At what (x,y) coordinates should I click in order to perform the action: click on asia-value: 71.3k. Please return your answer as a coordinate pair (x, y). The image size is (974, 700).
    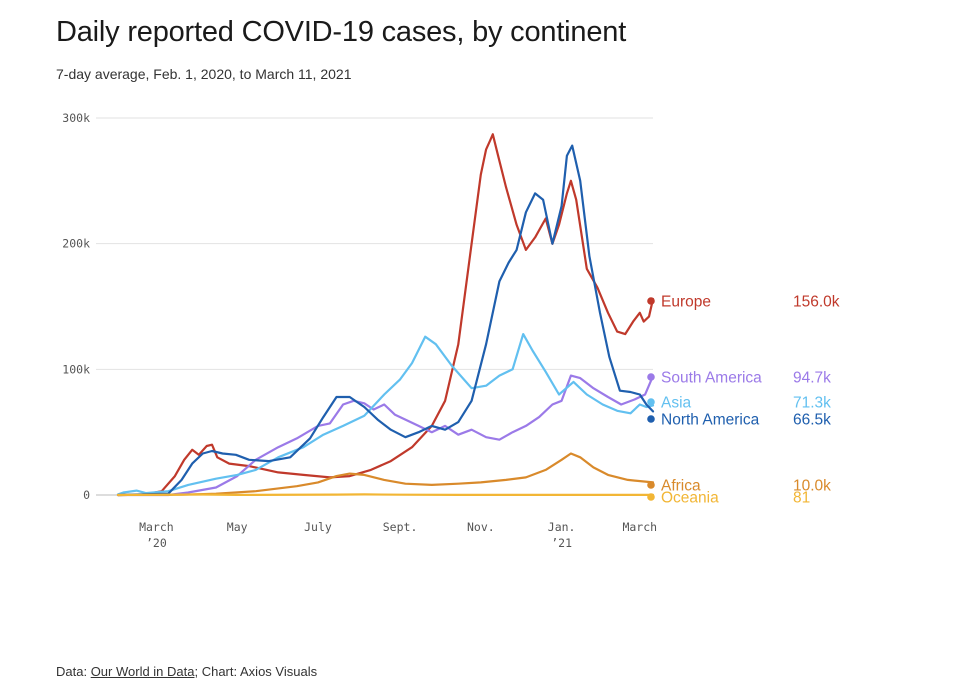
    Looking at the image, I should click on (812, 403).